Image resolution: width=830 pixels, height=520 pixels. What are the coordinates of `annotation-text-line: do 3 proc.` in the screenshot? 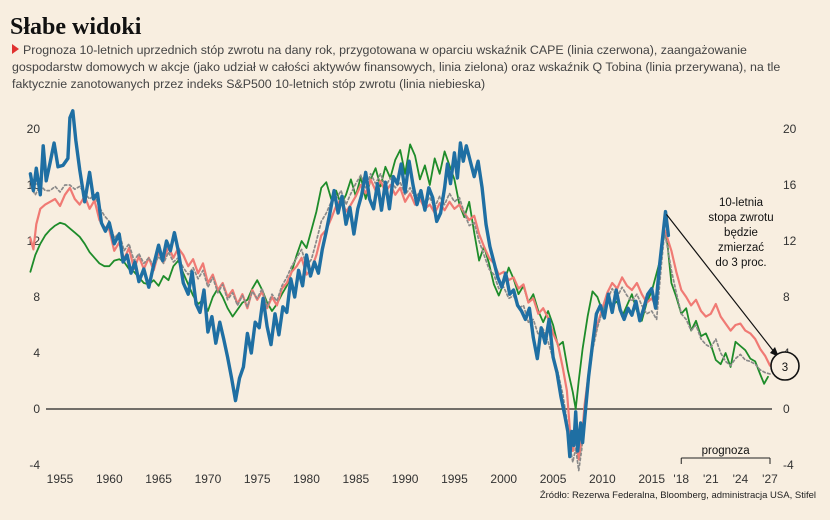 It's located at (740, 263).